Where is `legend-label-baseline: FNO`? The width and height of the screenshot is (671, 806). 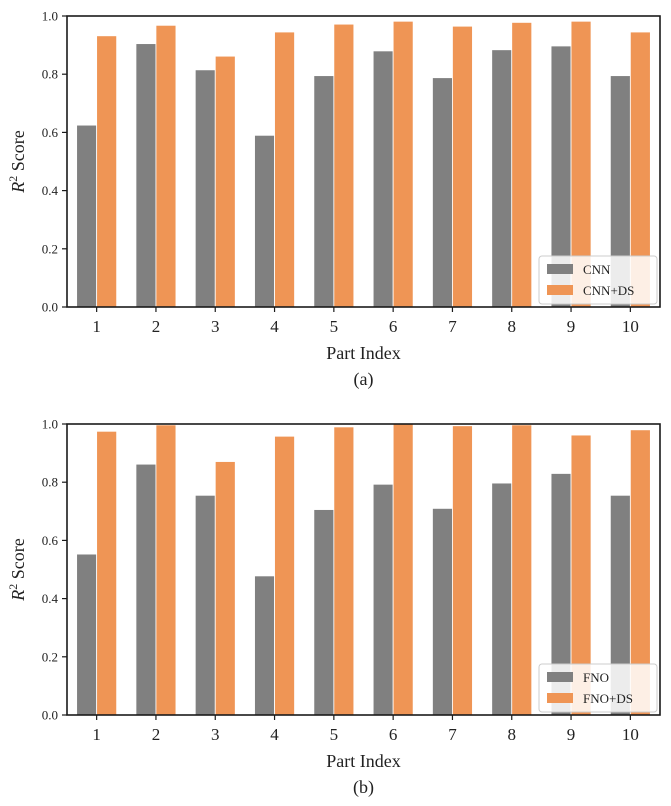 legend-label-baseline: FNO is located at coordinates (596, 677).